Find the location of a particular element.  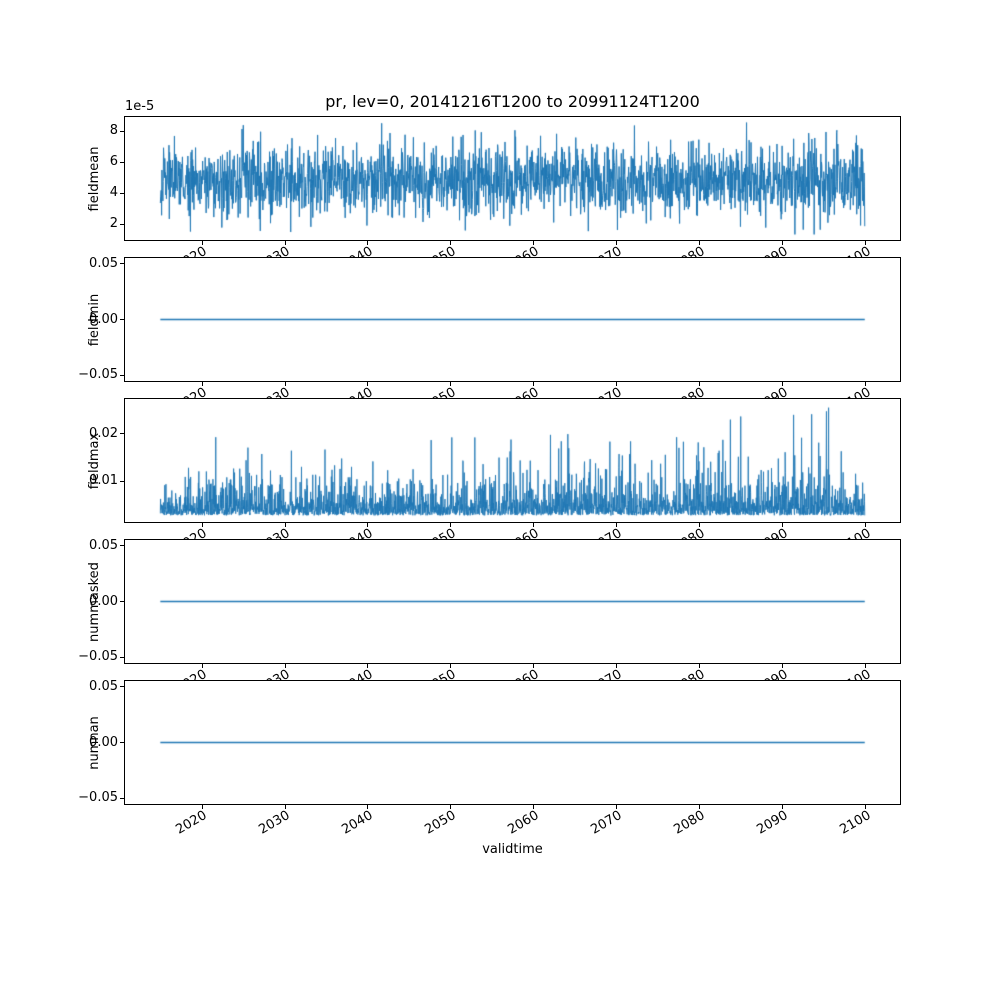

series-line-fieldmean is located at coordinates (512, 178).